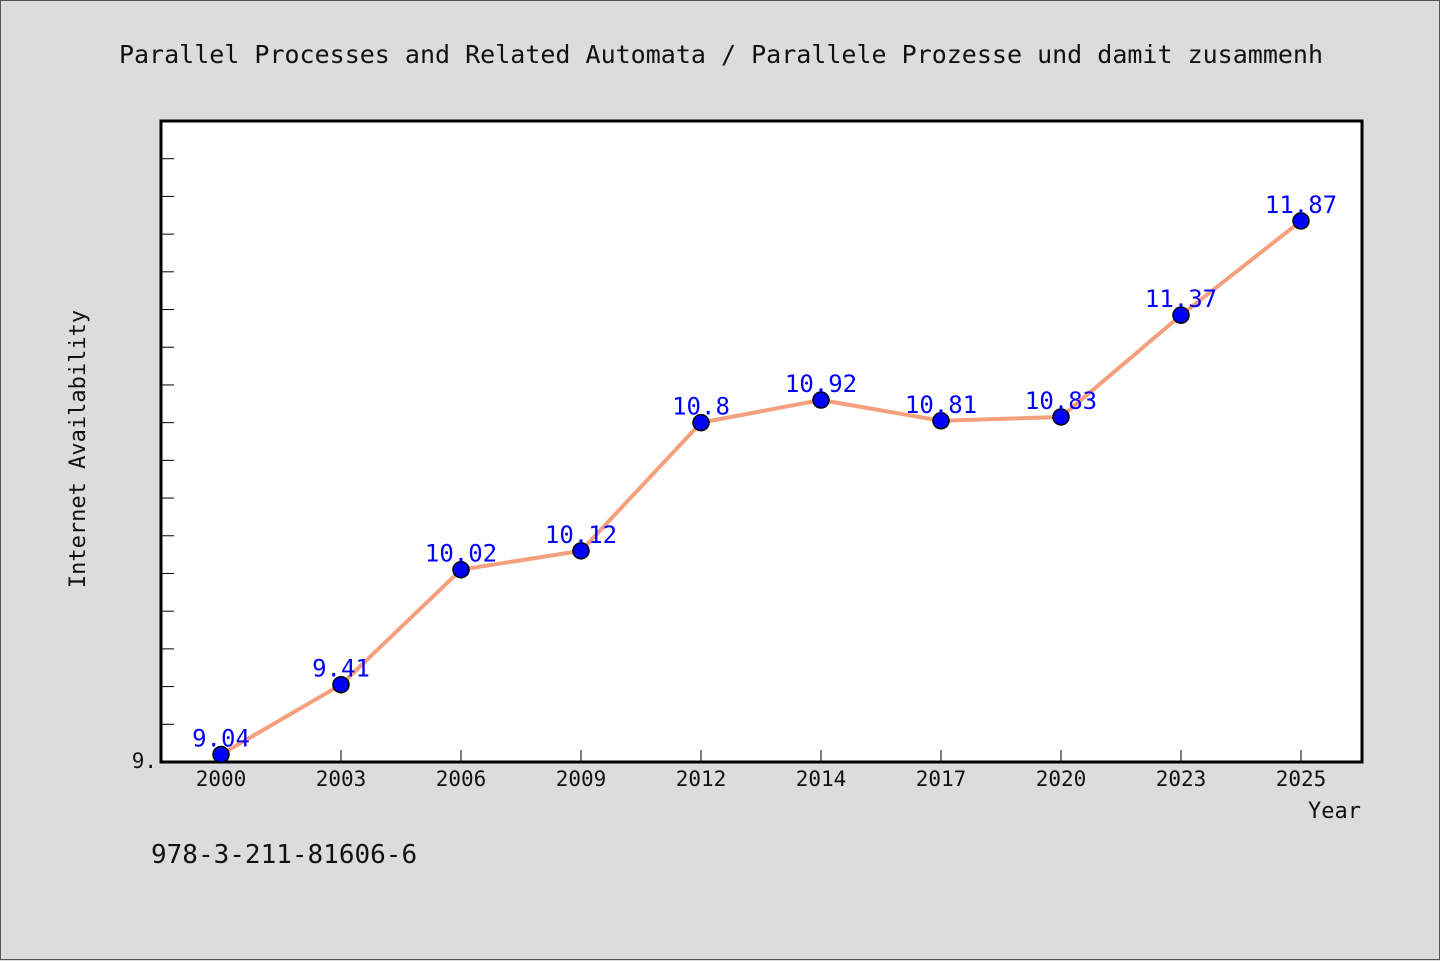 This screenshot has height=961, width=1440. What do you see at coordinates (581, 535) in the screenshot?
I see `data-label: 10.12` at bounding box center [581, 535].